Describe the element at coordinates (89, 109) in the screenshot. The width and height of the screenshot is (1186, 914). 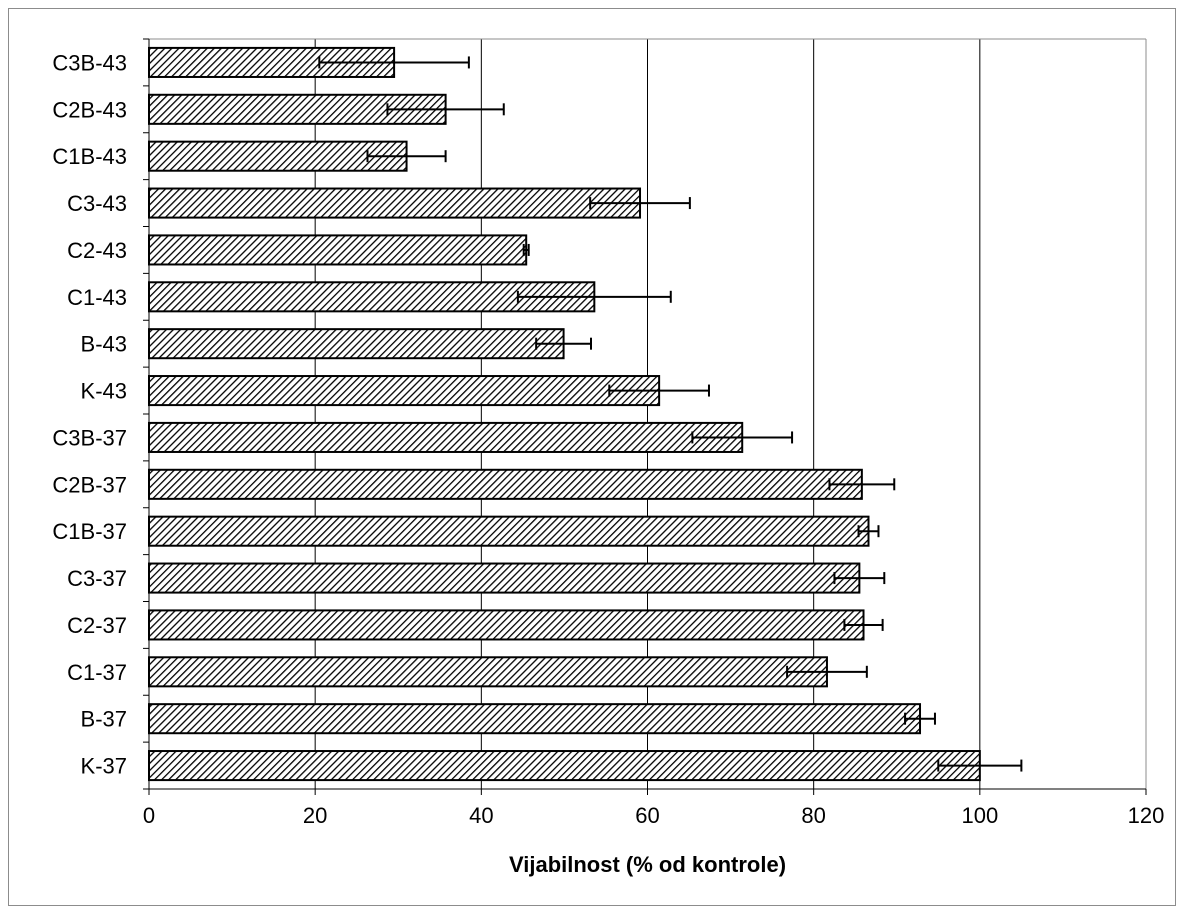
I see `y-tick-label: C2B-43` at that location.